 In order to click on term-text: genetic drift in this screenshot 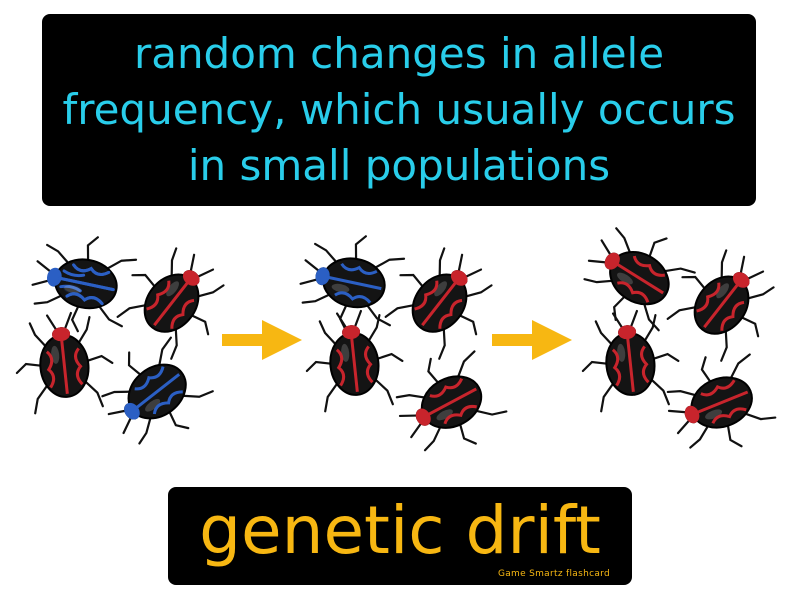, I will do `click(400, 530)`.